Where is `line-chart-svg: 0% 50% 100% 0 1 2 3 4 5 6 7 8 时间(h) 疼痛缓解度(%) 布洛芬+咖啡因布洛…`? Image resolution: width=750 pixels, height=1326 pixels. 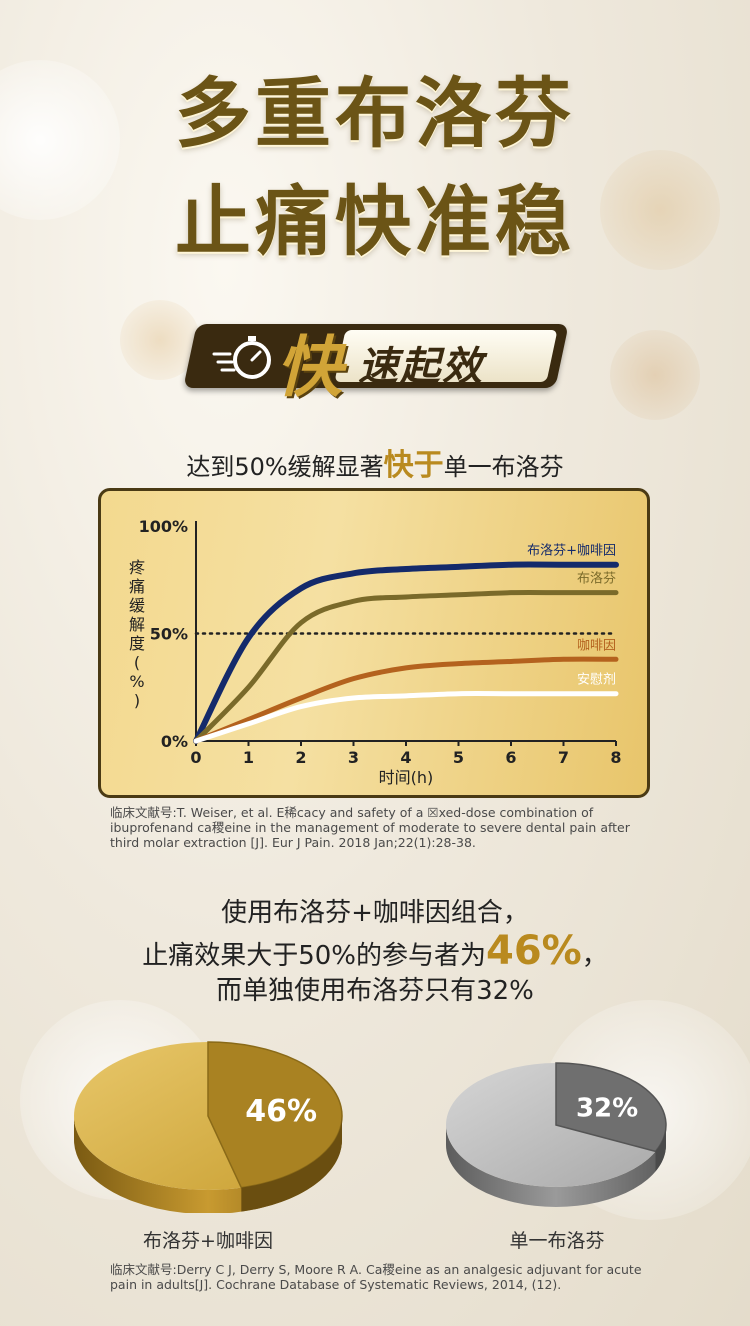
line-chart-svg: 0% 50% 100% 0 1 2 3 4 5 6 7 8 时间(h) 疼痛缓解度(%) 布洛芬+咖啡因布洛… is located at coordinates (375, 652).